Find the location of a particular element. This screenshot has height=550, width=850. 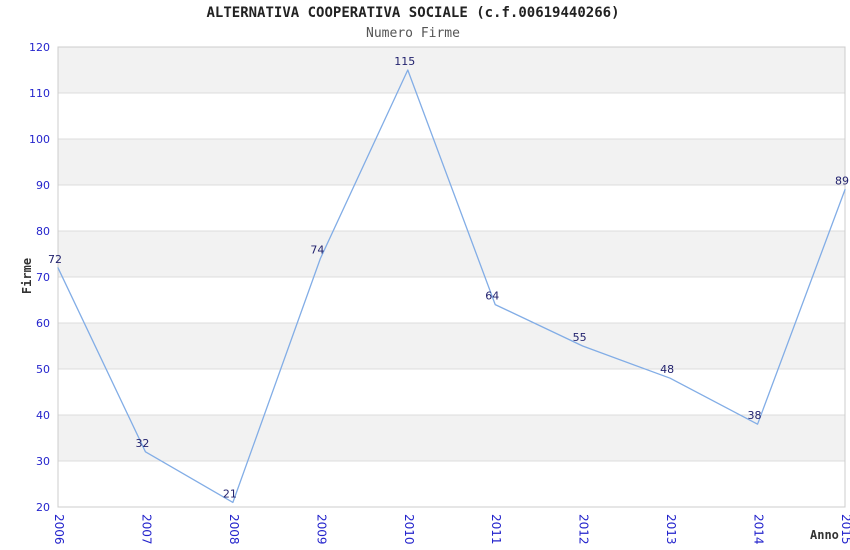

chart-subtitle: Numero Firme is located at coordinates (413, 33).